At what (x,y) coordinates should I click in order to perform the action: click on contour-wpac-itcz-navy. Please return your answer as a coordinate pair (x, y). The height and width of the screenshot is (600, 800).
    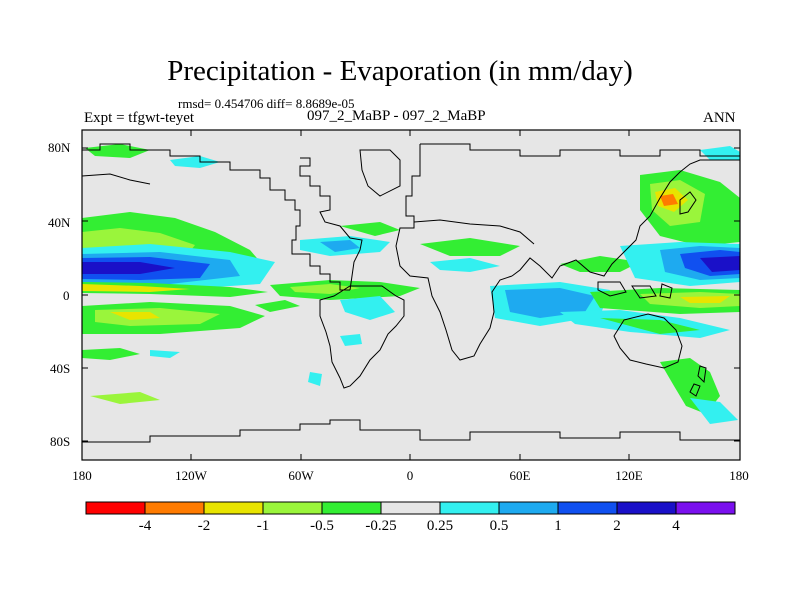
    Looking at the image, I should click on (720, 264).